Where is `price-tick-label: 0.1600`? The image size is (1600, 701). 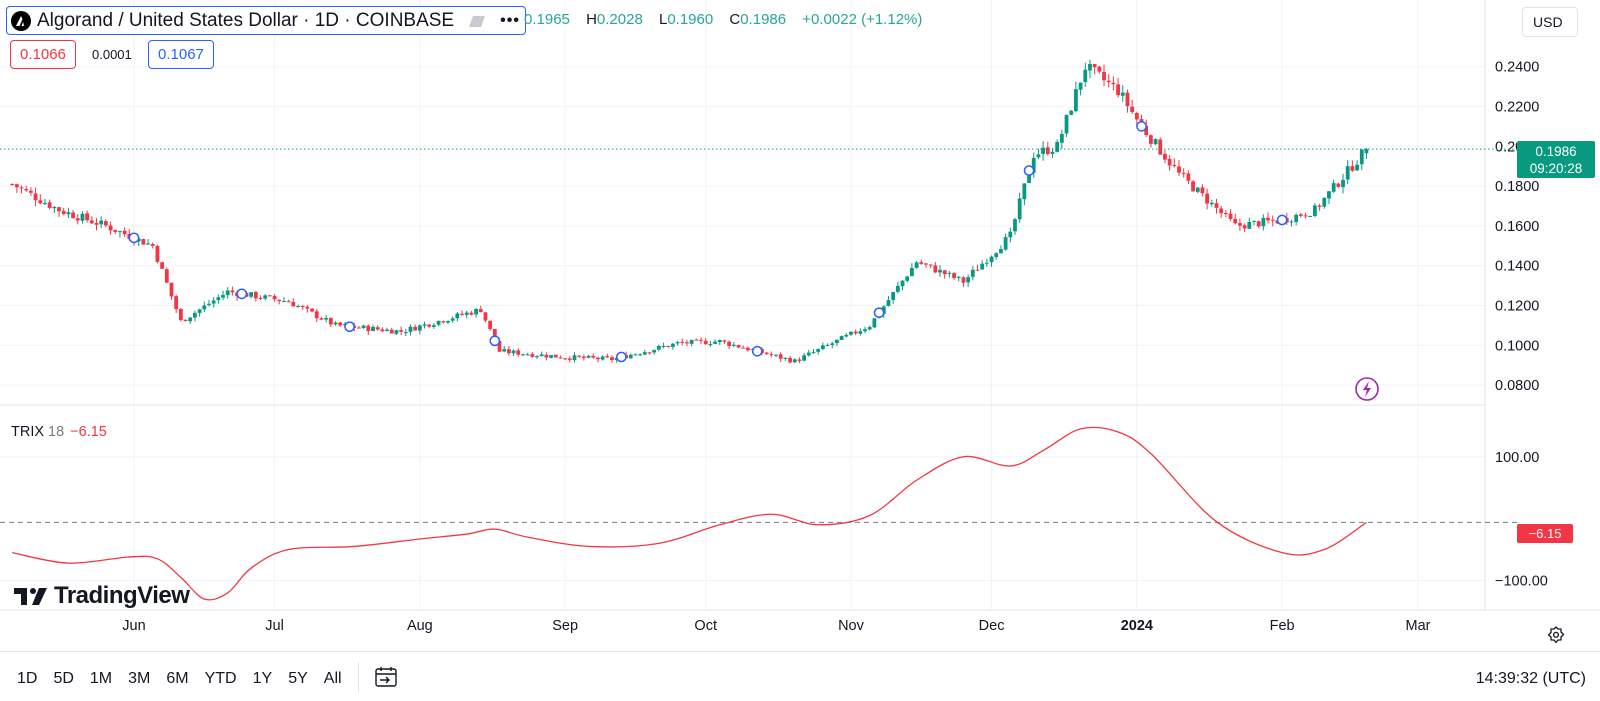 price-tick-label: 0.1600 is located at coordinates (1517, 227).